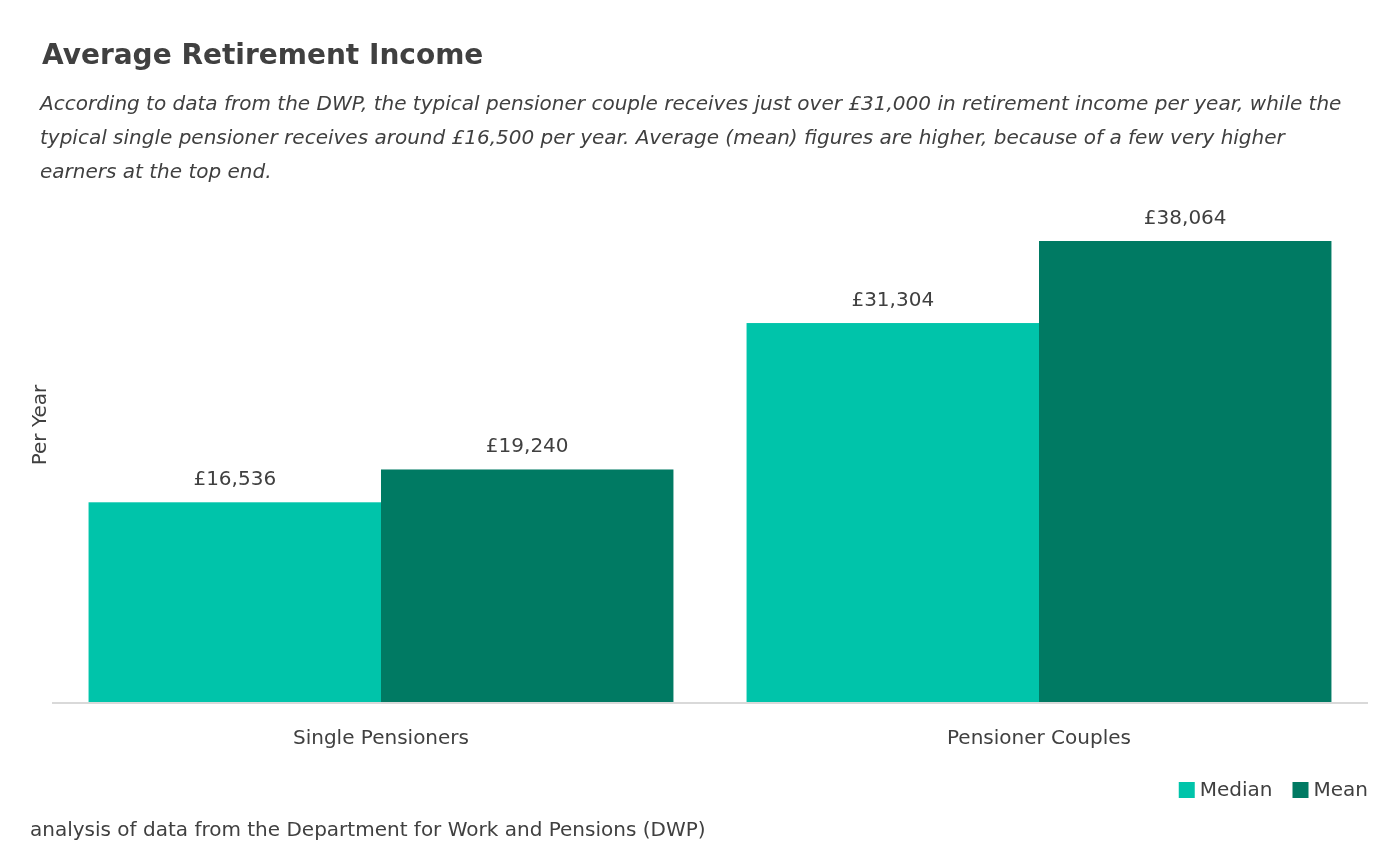 This screenshot has height=852, width=1400. What do you see at coordinates (235, 478) in the screenshot?
I see `data-label: £16,536` at bounding box center [235, 478].